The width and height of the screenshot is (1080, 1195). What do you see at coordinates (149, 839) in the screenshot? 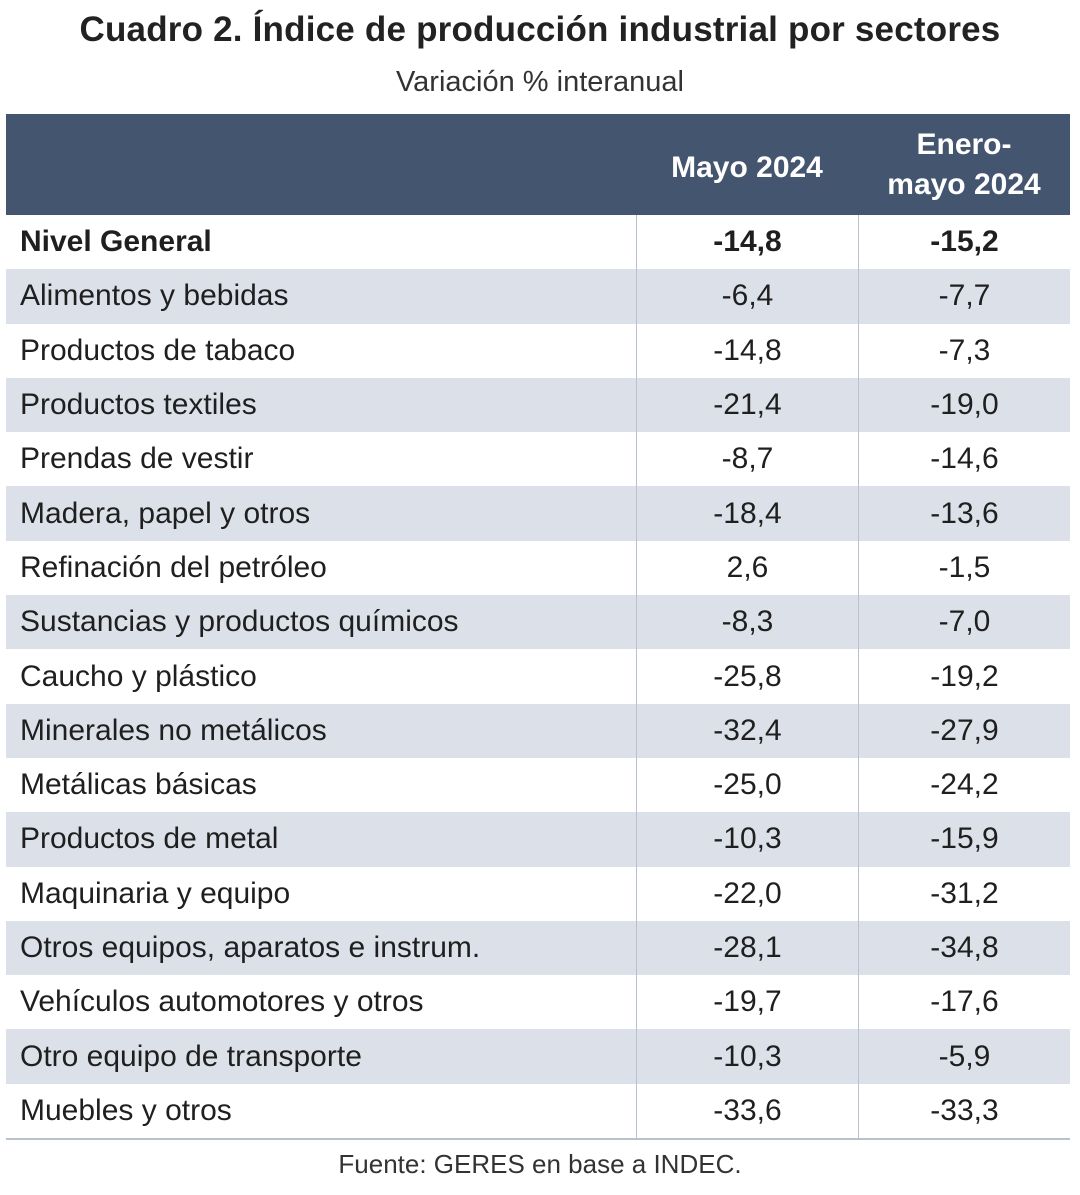
I see `sector-label: Productos de metal` at bounding box center [149, 839].